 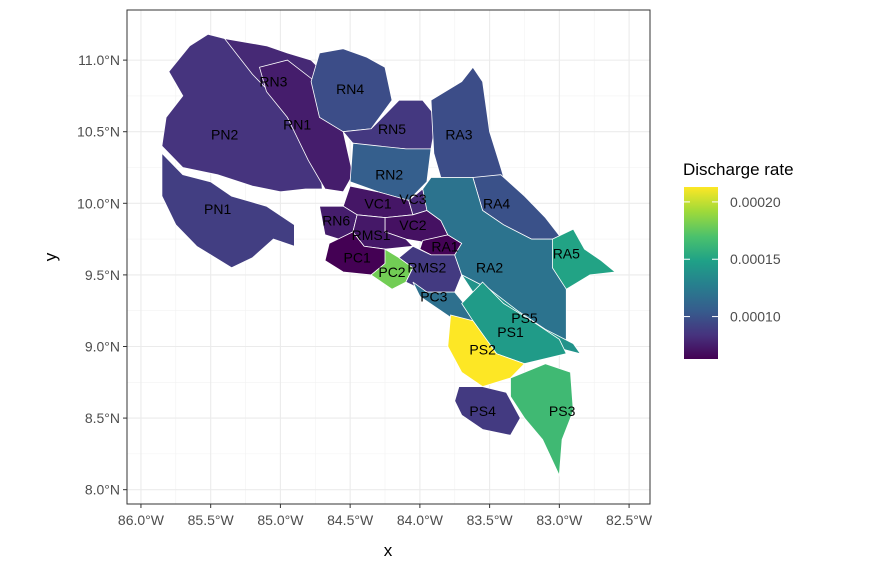 I want to click on region-ra5, so click(x=584, y=259).